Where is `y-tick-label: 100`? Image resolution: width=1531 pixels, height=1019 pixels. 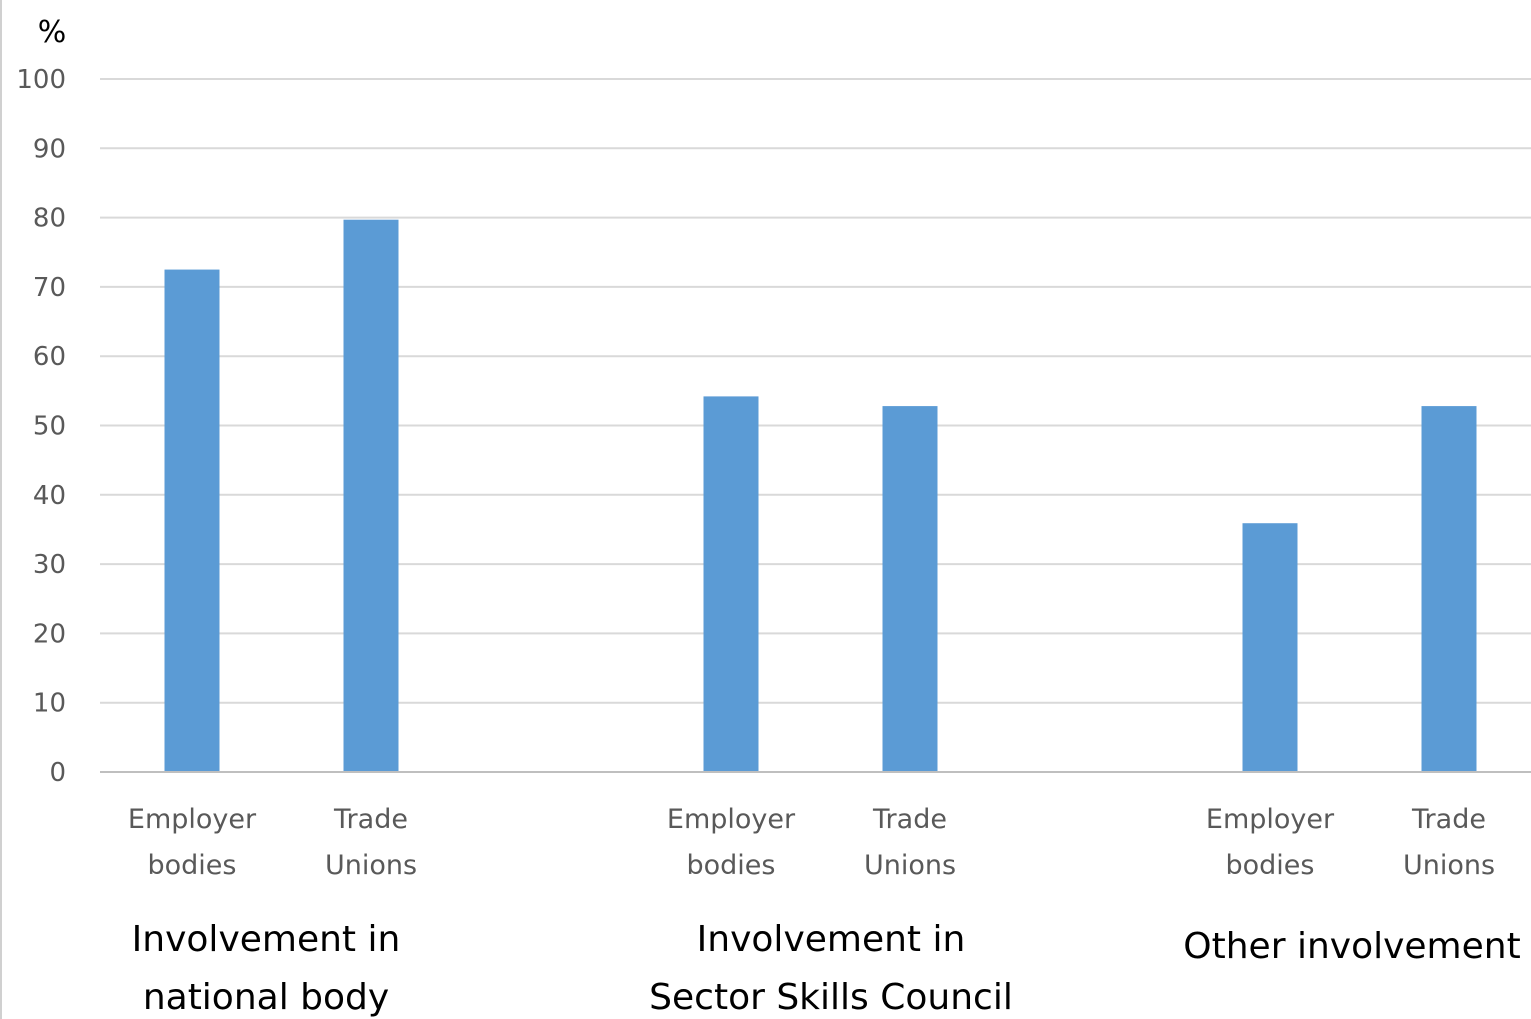
y-tick-label: 100 is located at coordinates (41, 80).